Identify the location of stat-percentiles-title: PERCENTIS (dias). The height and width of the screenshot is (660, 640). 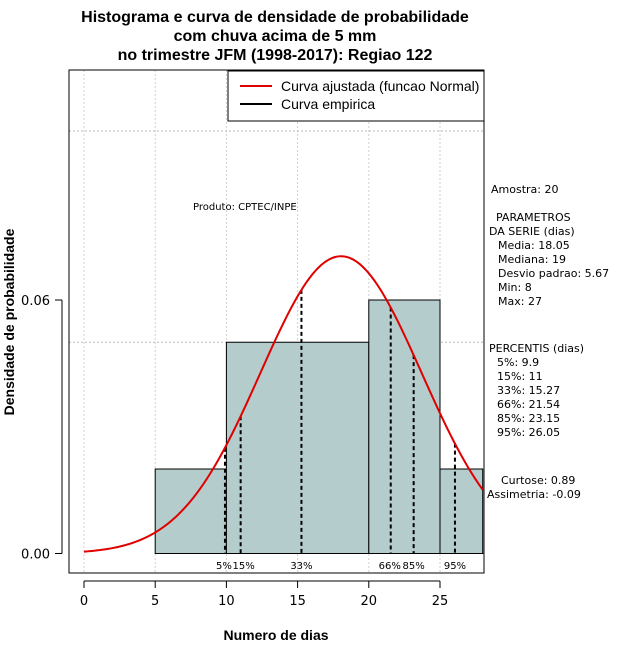
(536, 348).